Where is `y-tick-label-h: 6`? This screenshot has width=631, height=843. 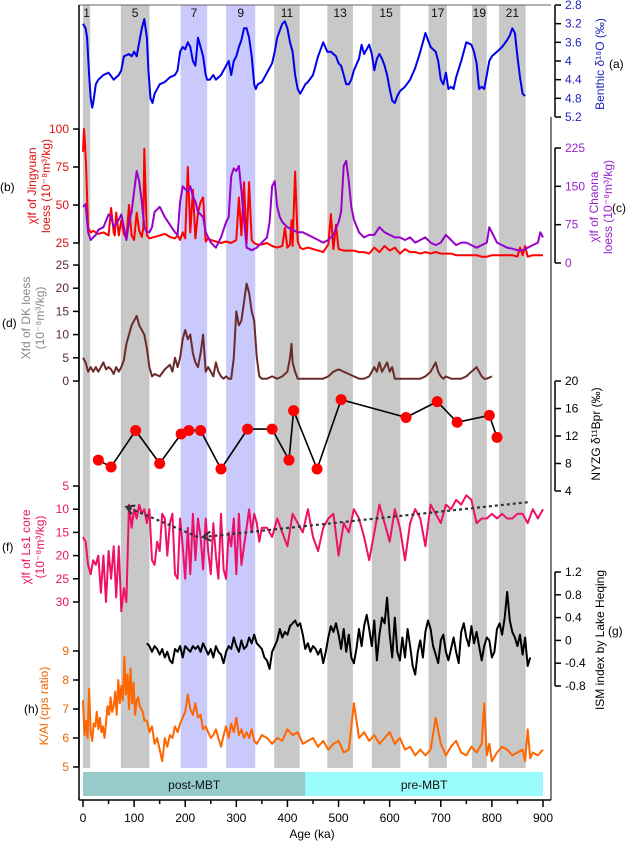 y-tick-label-h: 6 is located at coordinates (65, 738).